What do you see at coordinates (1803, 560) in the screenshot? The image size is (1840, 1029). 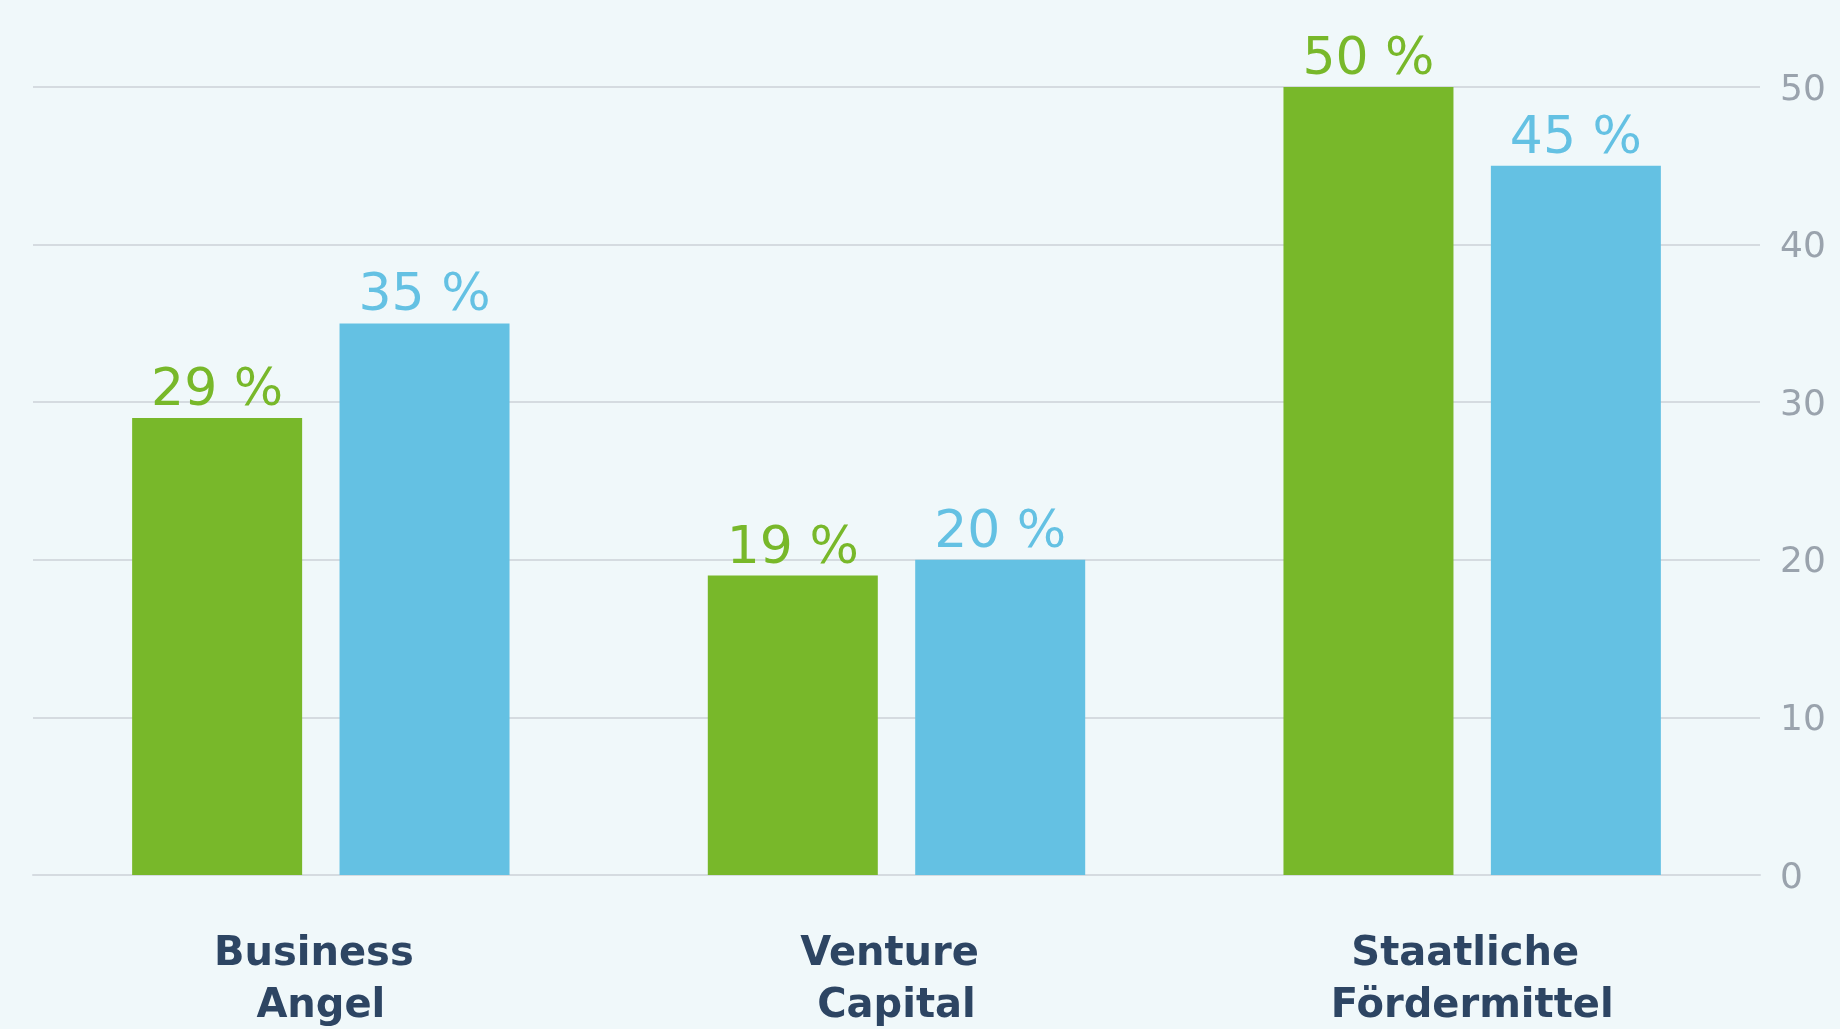 I see `y-tick-label: 20` at bounding box center [1803, 560].